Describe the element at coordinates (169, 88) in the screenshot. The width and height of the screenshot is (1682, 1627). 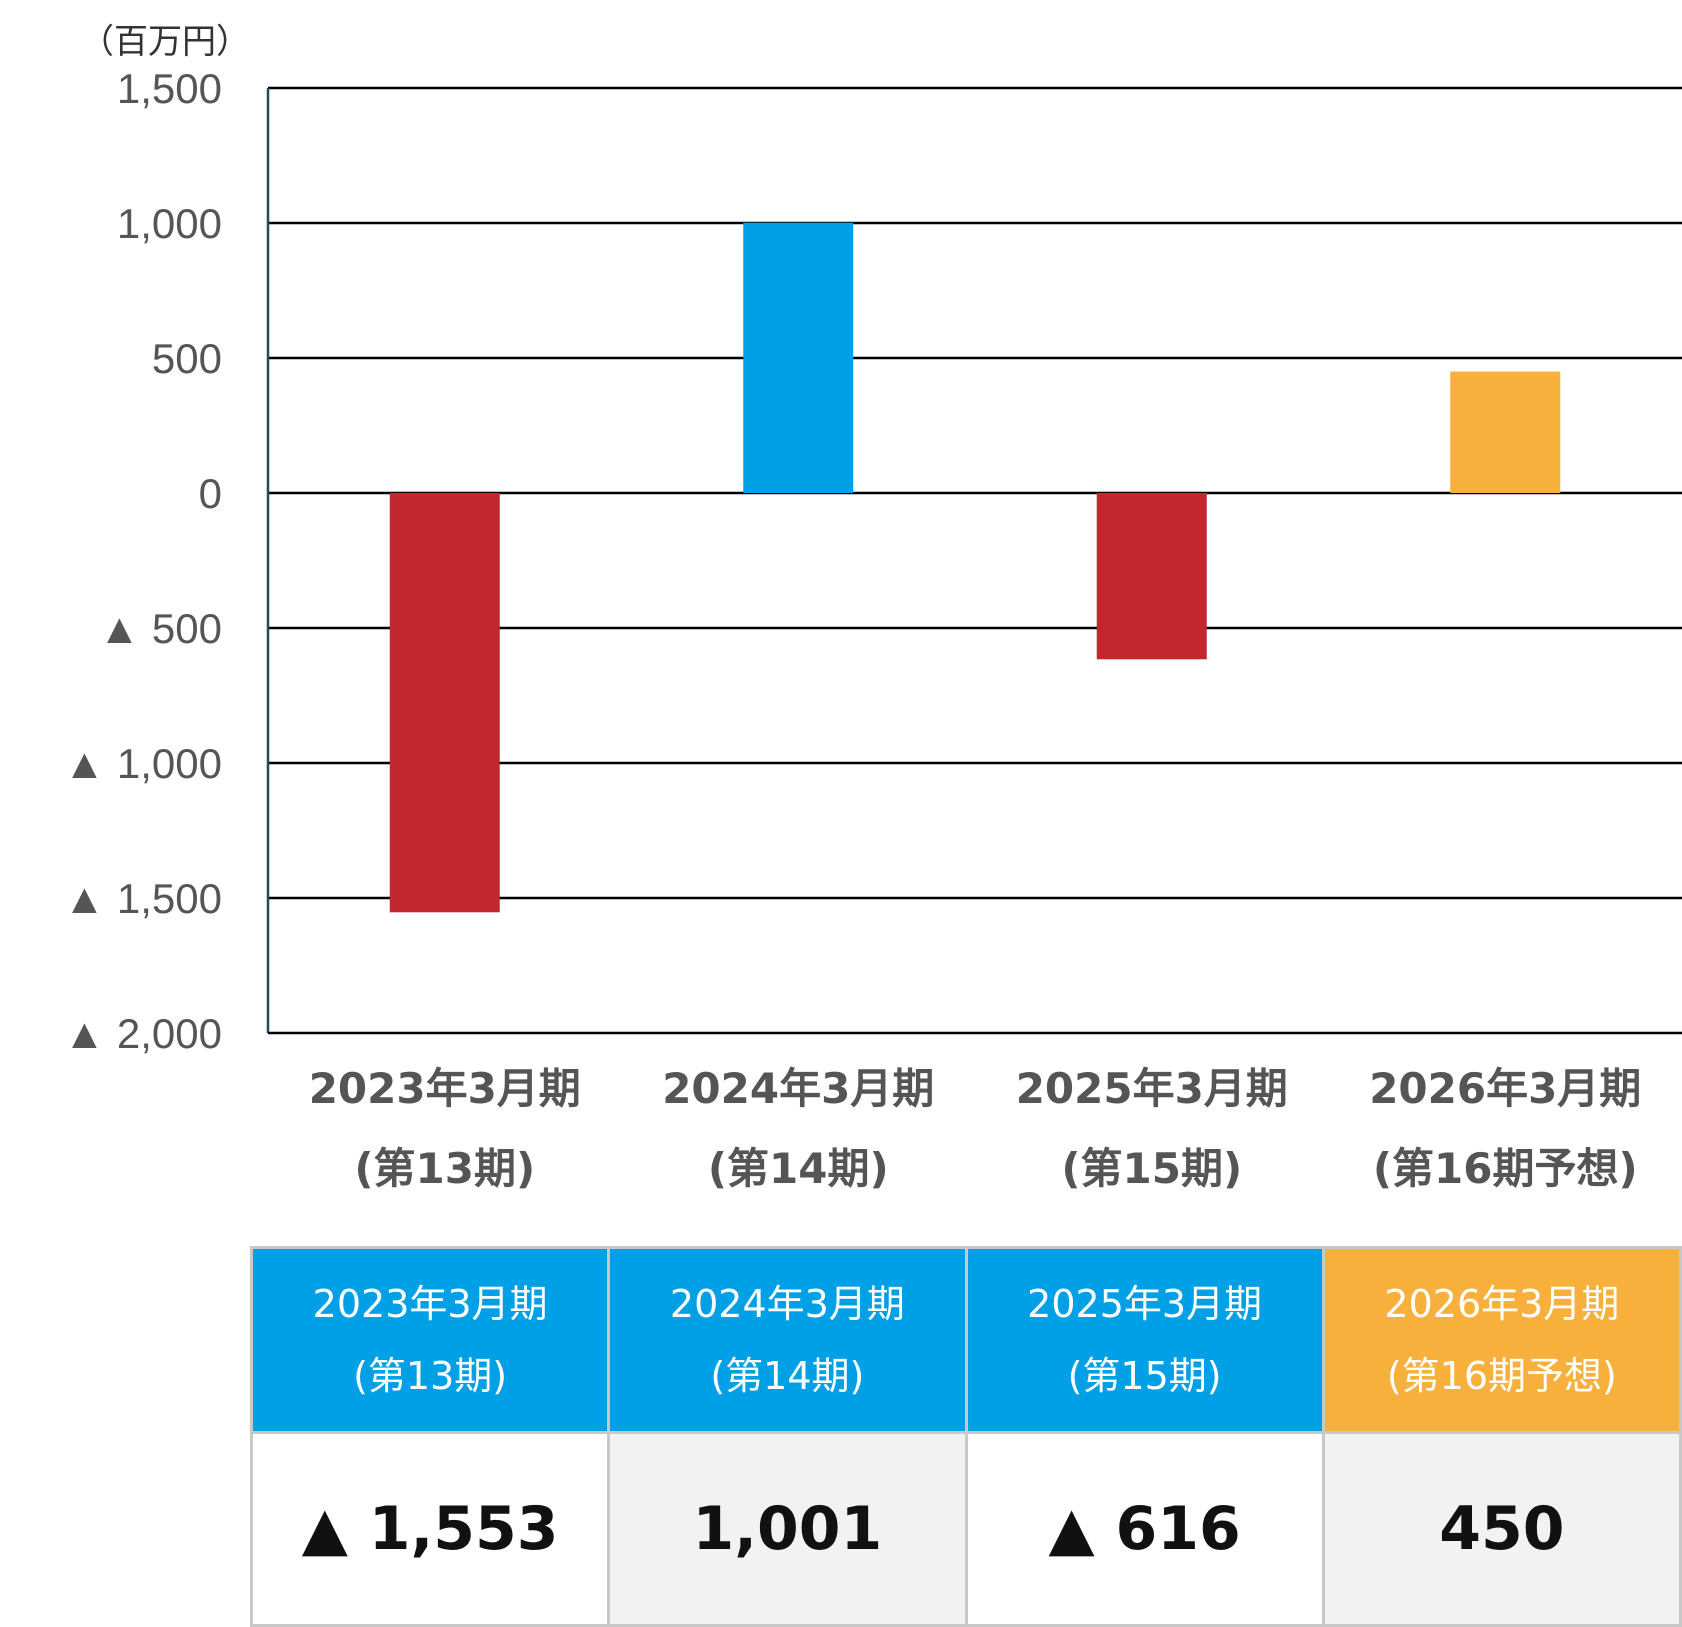
I see `y-tick-label: 1,500` at that location.